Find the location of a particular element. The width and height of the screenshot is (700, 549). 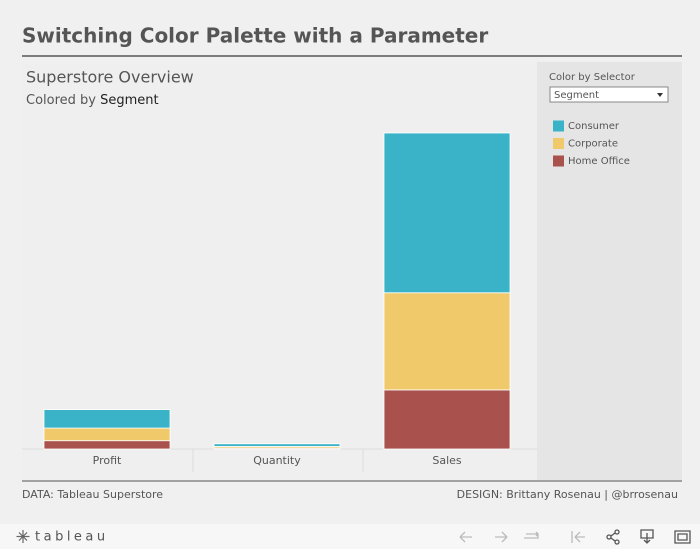

selector-value: Segment is located at coordinates (576, 95).